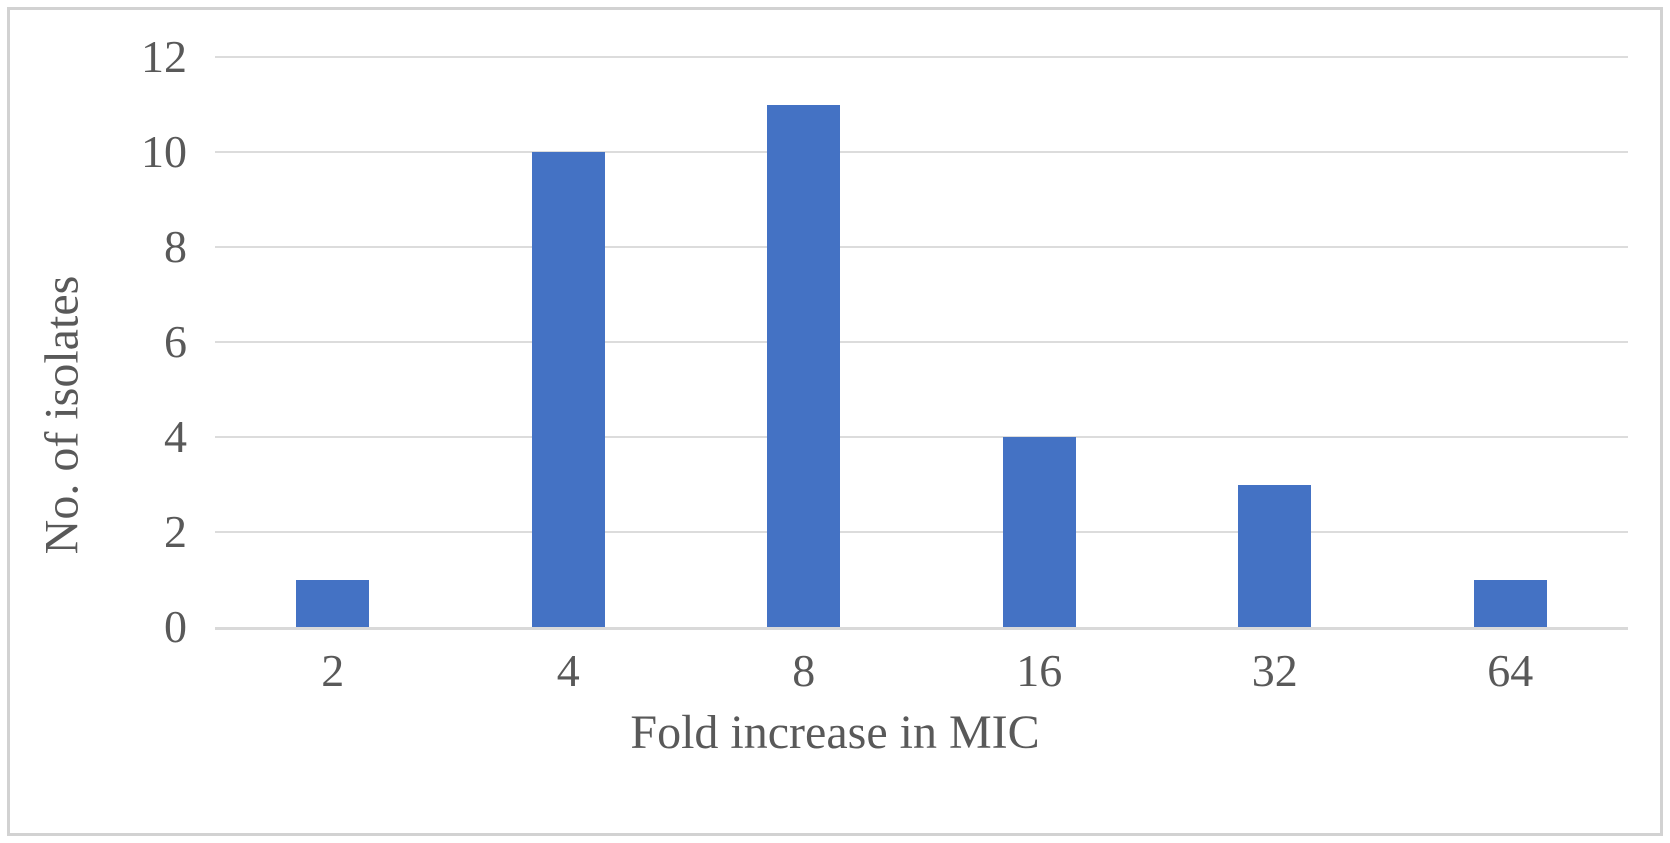 Image resolution: width=1670 pixels, height=843 pixels. What do you see at coordinates (175, 246) in the screenshot?
I see `y-tick-label-8: 8` at bounding box center [175, 246].